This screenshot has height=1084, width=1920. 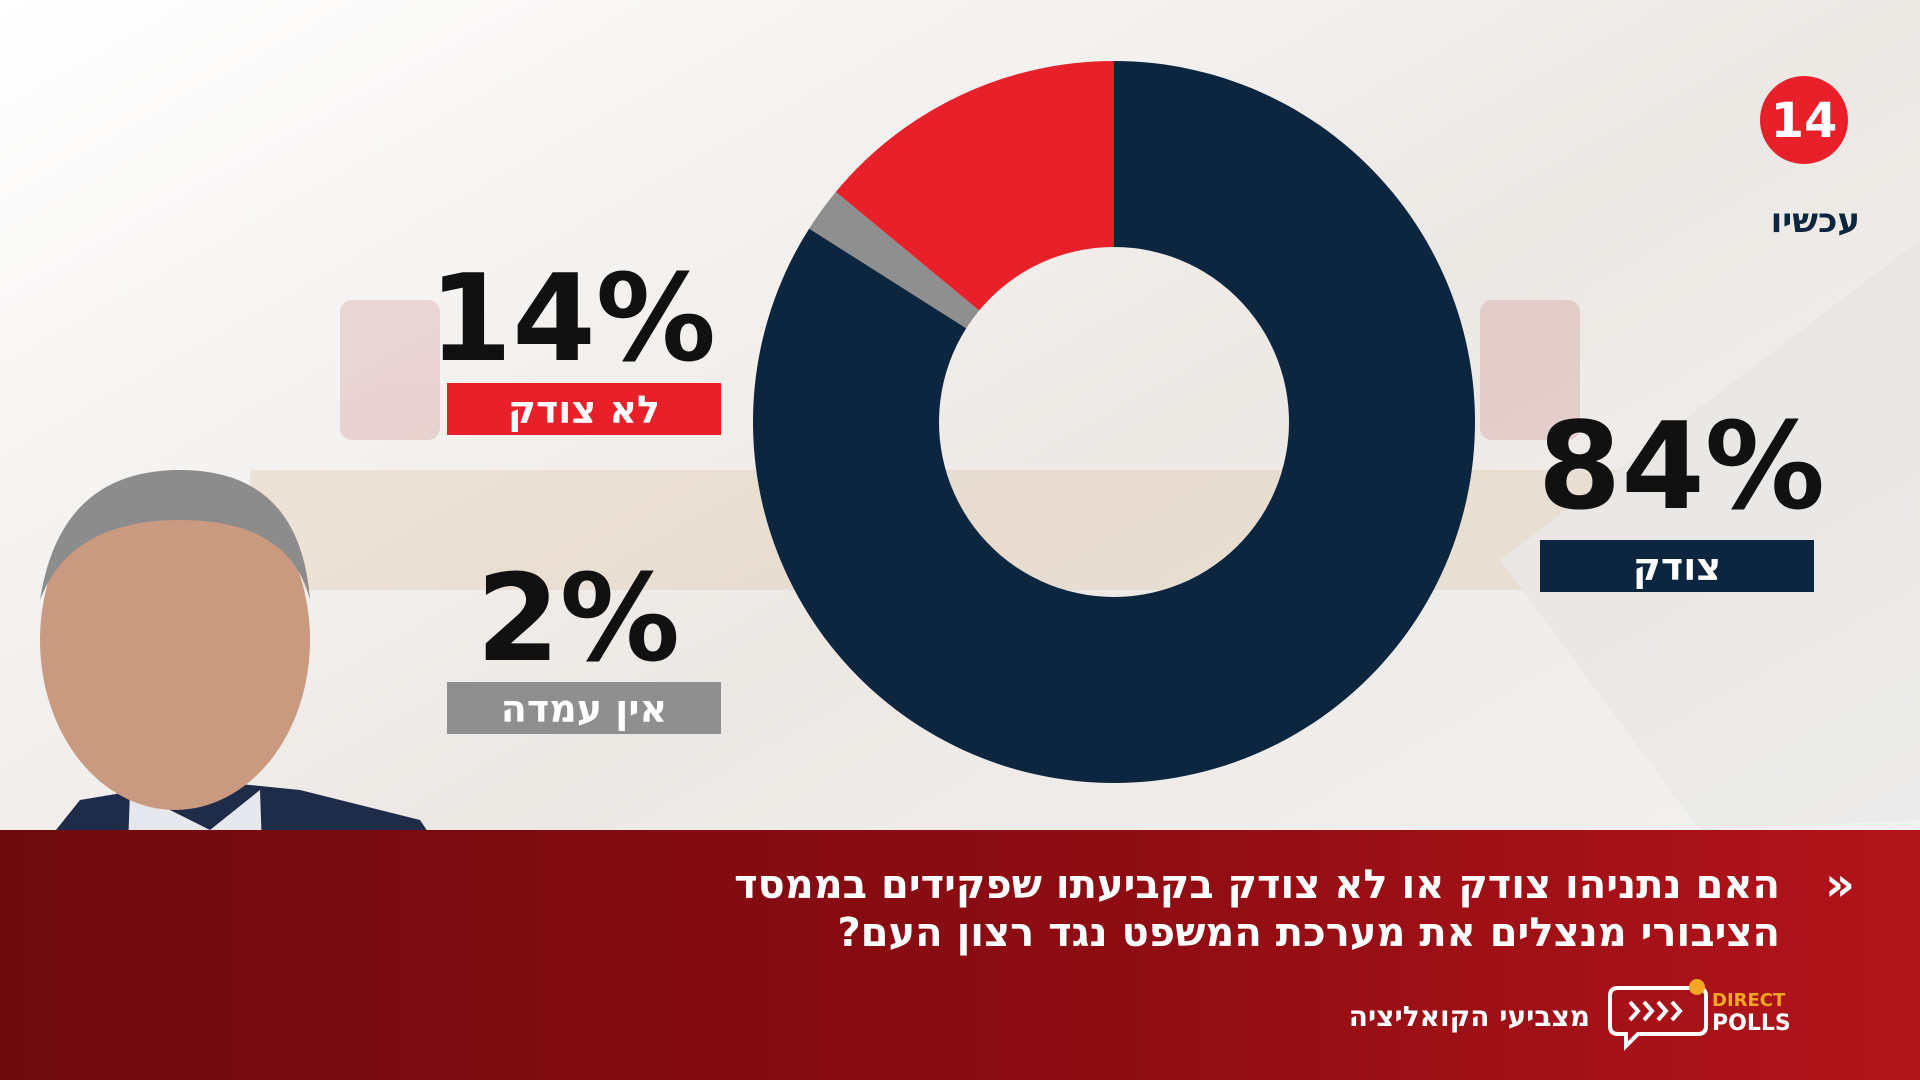 What do you see at coordinates (1751, 1023) in the screenshot?
I see `poll-brand: POLLS` at bounding box center [1751, 1023].